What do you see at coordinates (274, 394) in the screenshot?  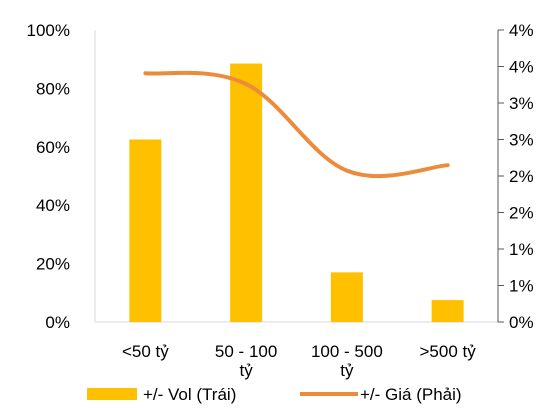 I see `legend: +/- Vol (Trái) +/- Giá (Phải)` at bounding box center [274, 394].